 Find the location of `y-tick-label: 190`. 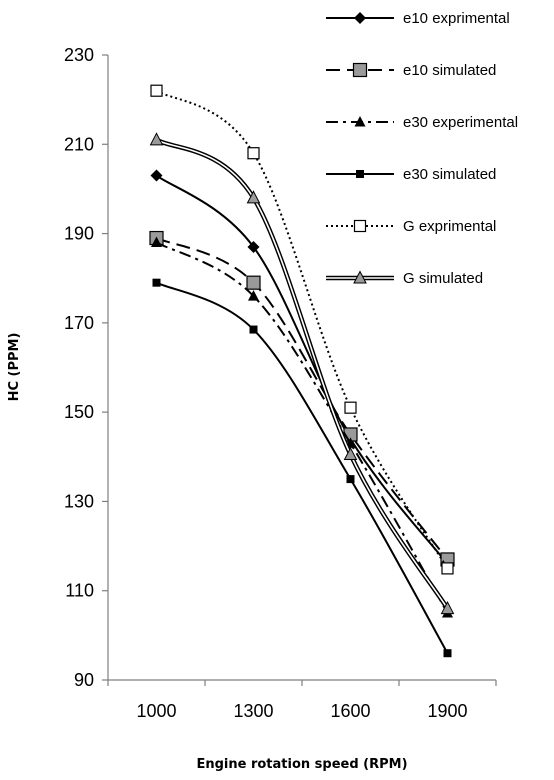

y-tick-label: 190 is located at coordinates (79, 234).